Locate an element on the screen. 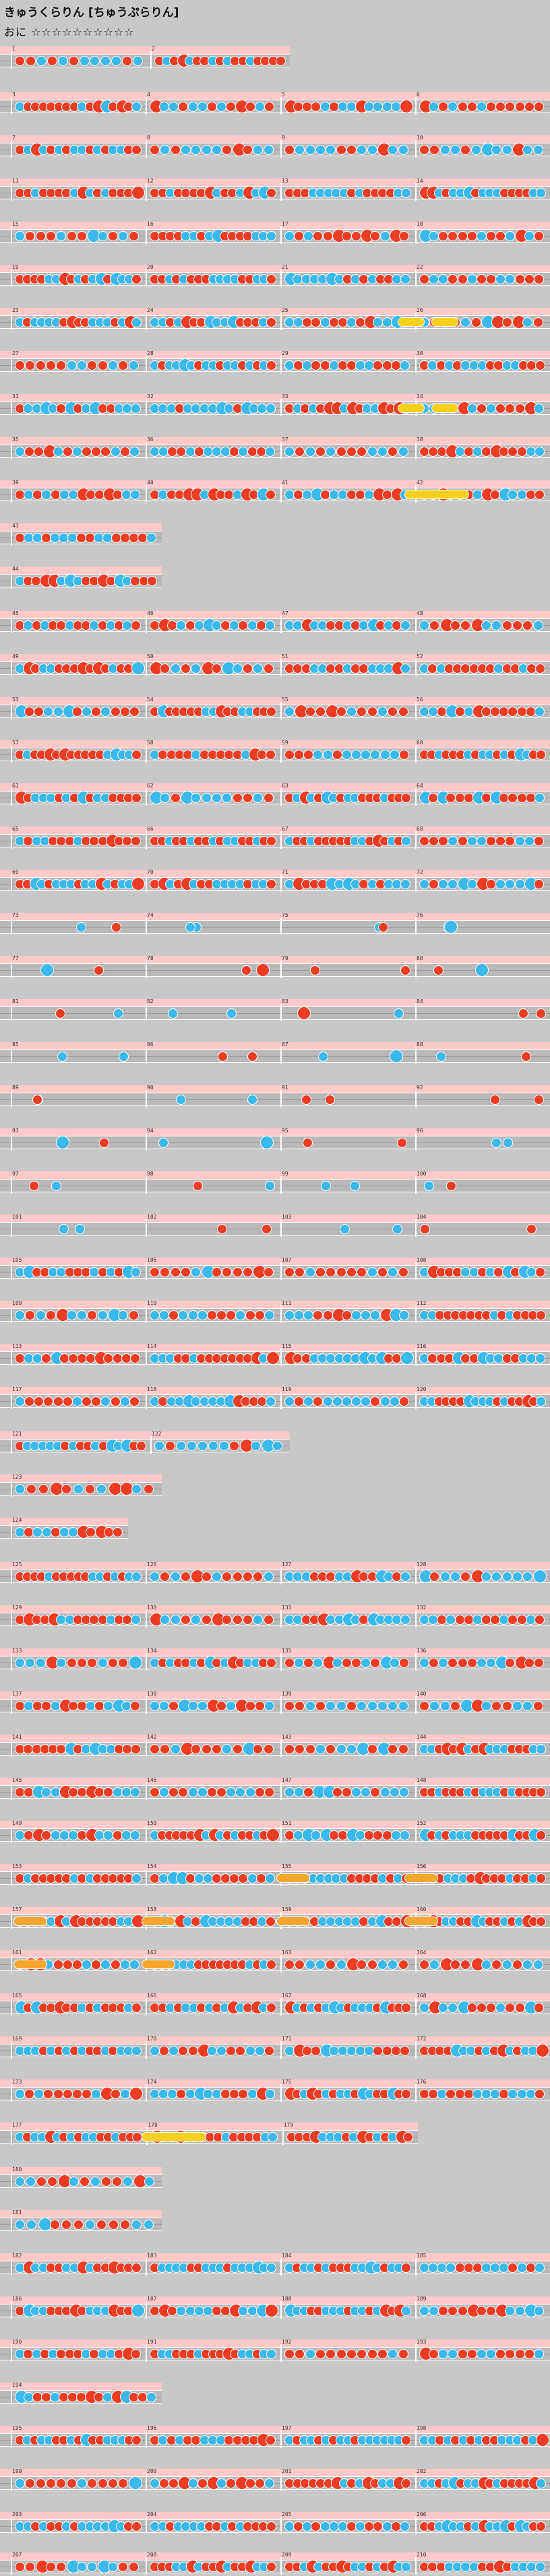  measure-number: 10 is located at coordinates (420, 138).